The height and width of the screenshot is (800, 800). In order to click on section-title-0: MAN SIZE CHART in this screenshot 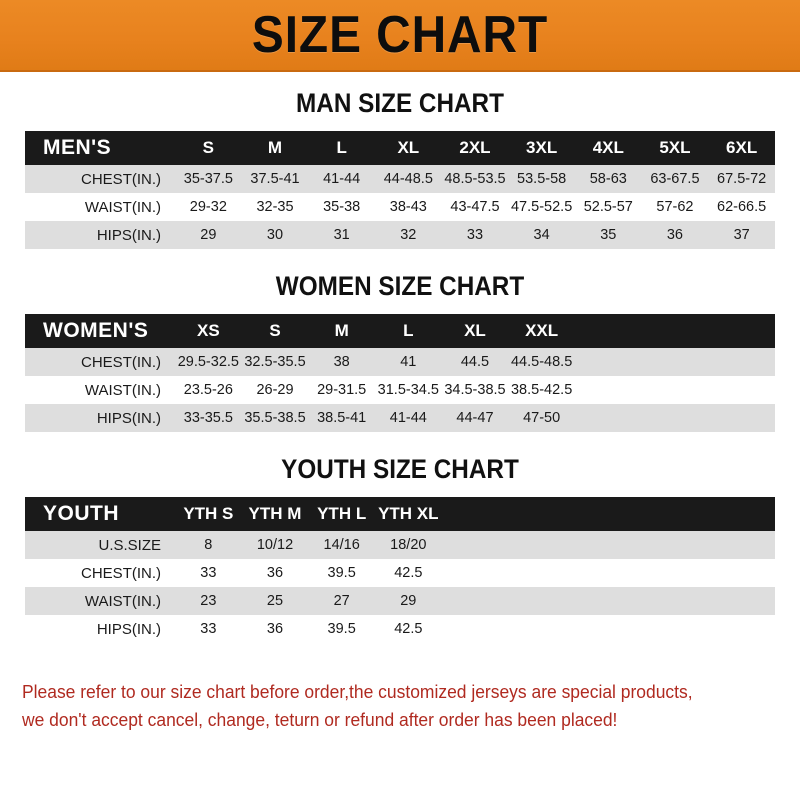, I will do `click(400, 103)`.